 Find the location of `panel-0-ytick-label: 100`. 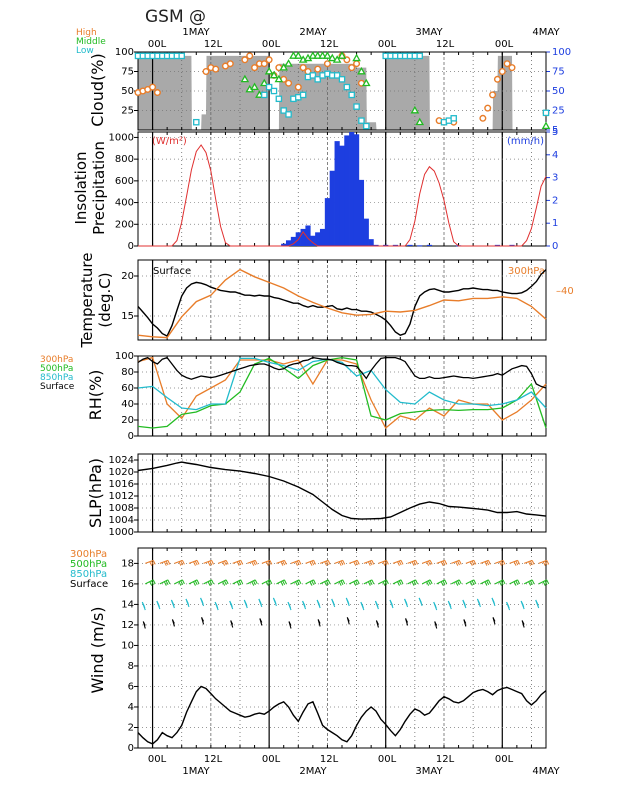

panel-0-ytick-label: 100 is located at coordinates (124, 52).